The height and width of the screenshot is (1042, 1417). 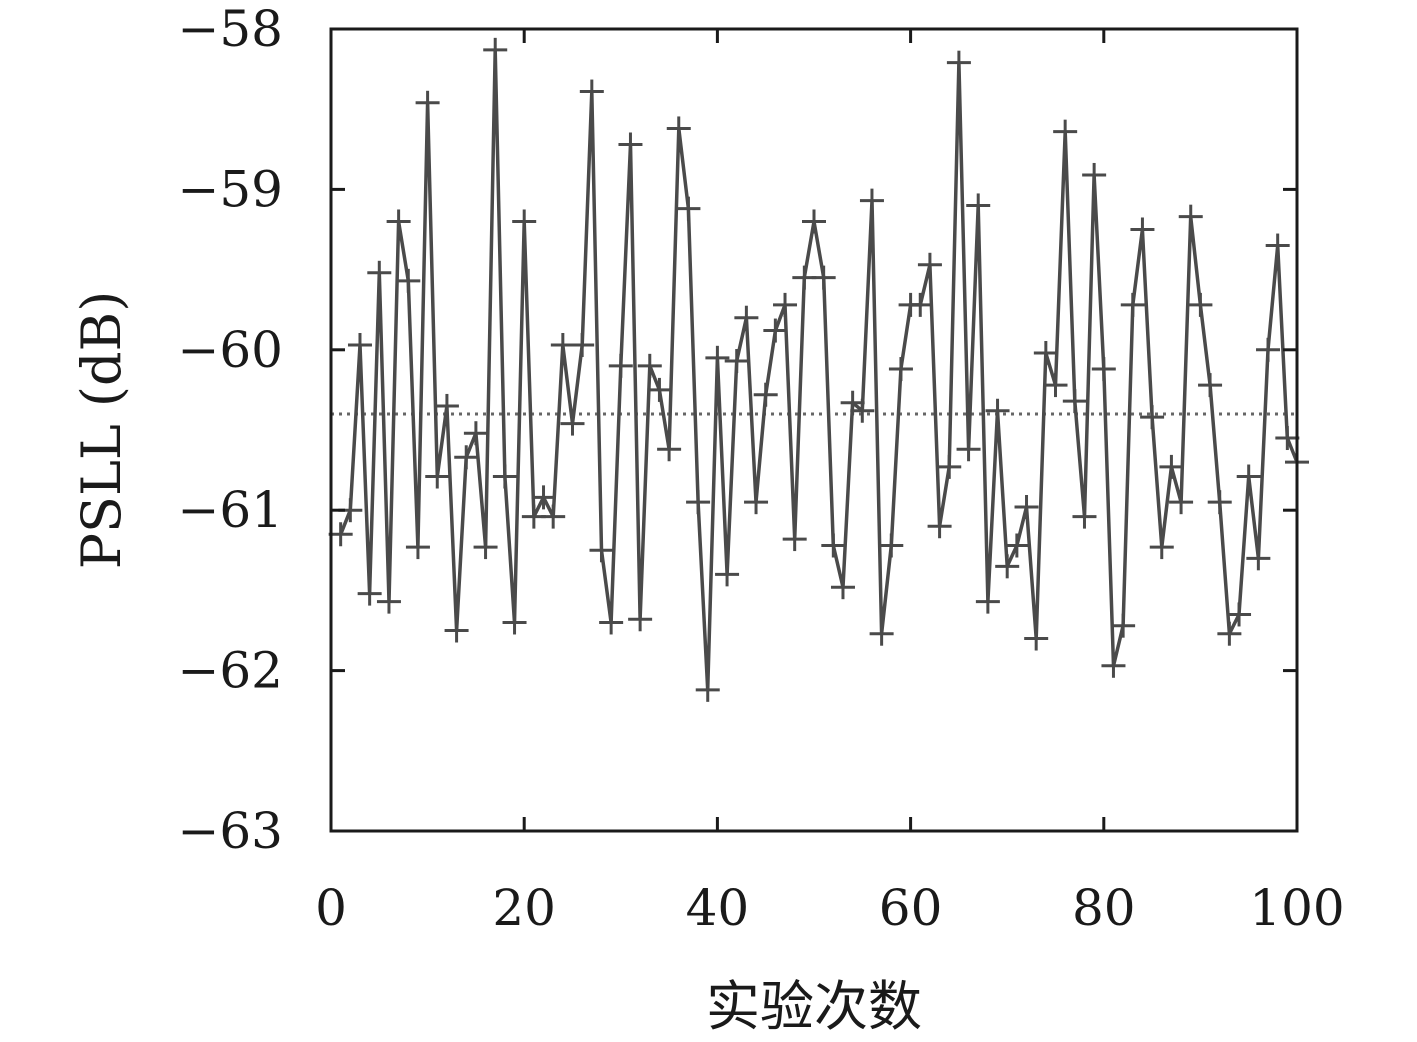 What do you see at coordinates (230, 430) in the screenshot?
I see `y-tick-labels: −63 −62 −61 −60 −59 −58` at bounding box center [230, 430].